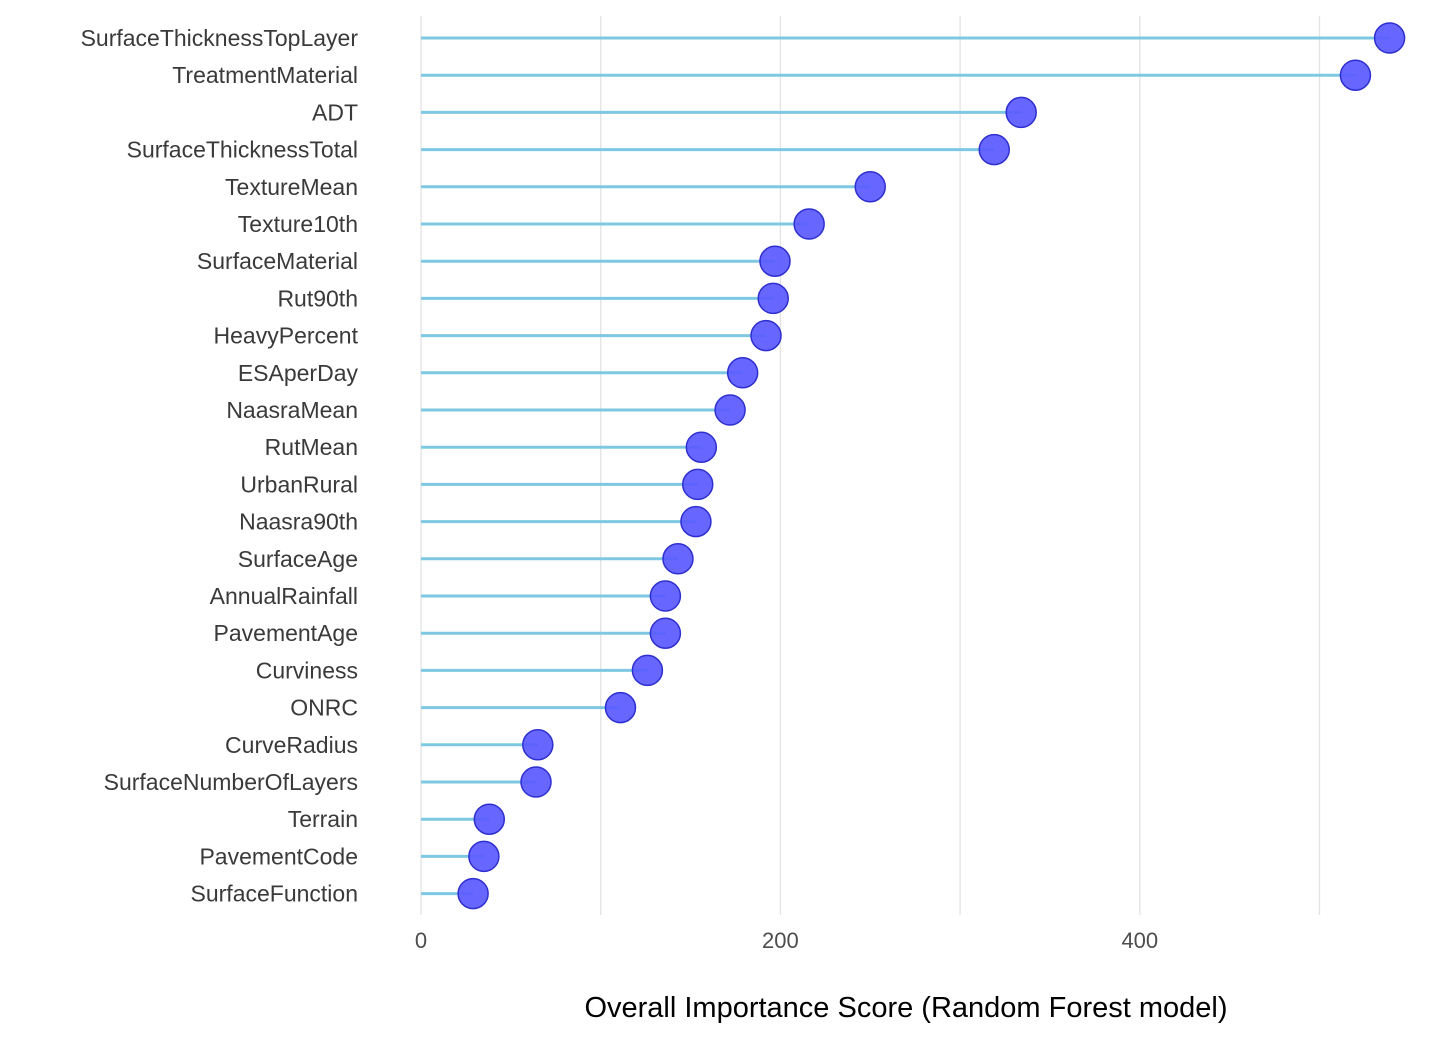 The height and width of the screenshot is (1040, 1456). What do you see at coordinates (298, 559) in the screenshot?
I see `category-label-SurfaceAge: SurfaceAge` at bounding box center [298, 559].